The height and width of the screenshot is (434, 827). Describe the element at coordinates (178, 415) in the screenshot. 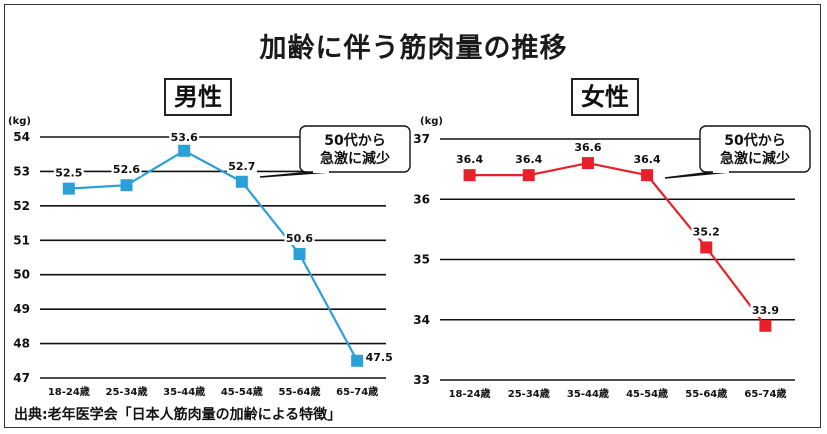

I see `source-note: 出典:老年医学会「日本人筋肉量の加齢による特徴」` at that location.